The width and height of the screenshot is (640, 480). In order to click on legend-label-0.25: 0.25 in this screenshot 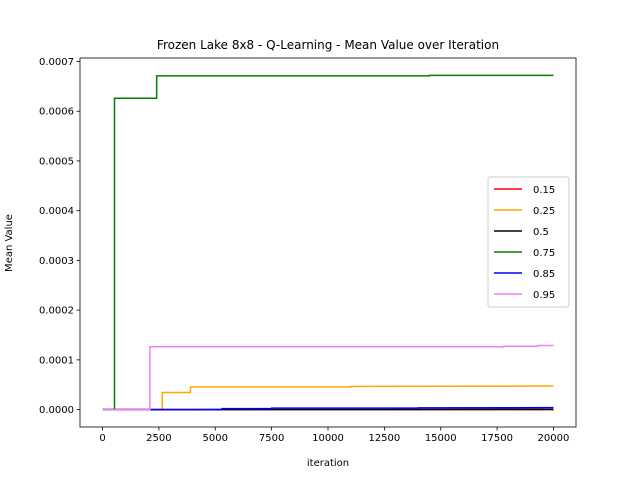, I will do `click(544, 211)`.